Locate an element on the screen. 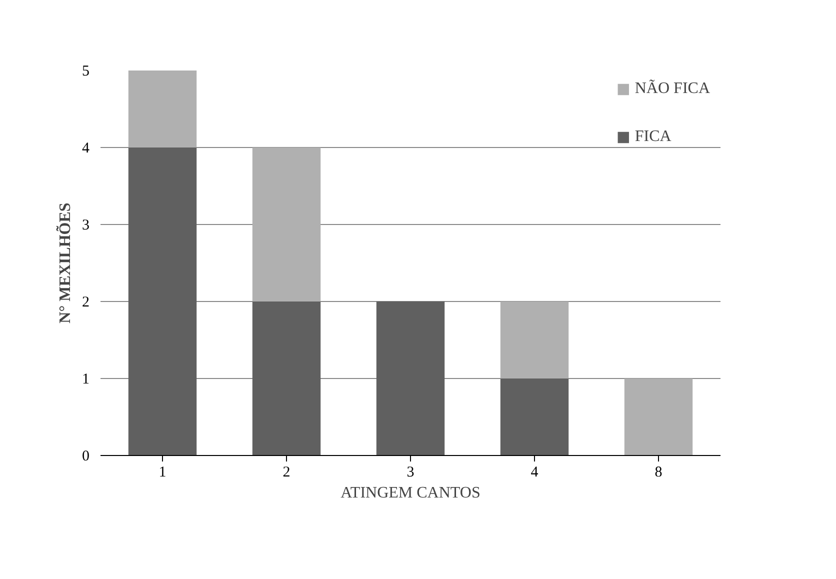 The width and height of the screenshot is (836, 579). x-tick-label: 2 is located at coordinates (286, 472).